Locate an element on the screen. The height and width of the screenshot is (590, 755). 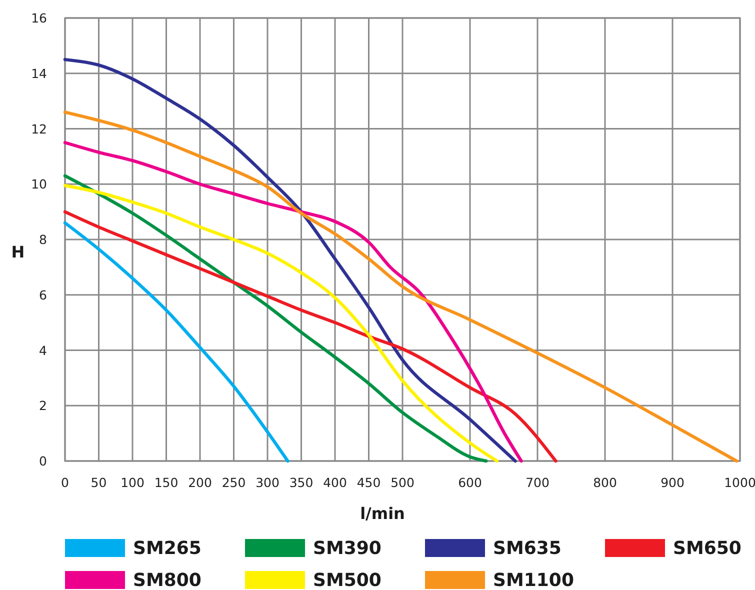
x-tick-label: 1000 is located at coordinates (739, 482).